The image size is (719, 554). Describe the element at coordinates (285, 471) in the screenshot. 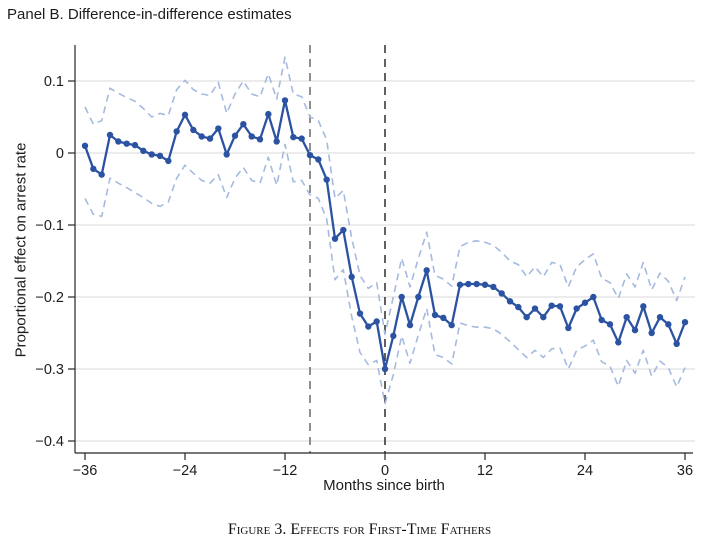

I see `x-tick-label: −12` at that location.